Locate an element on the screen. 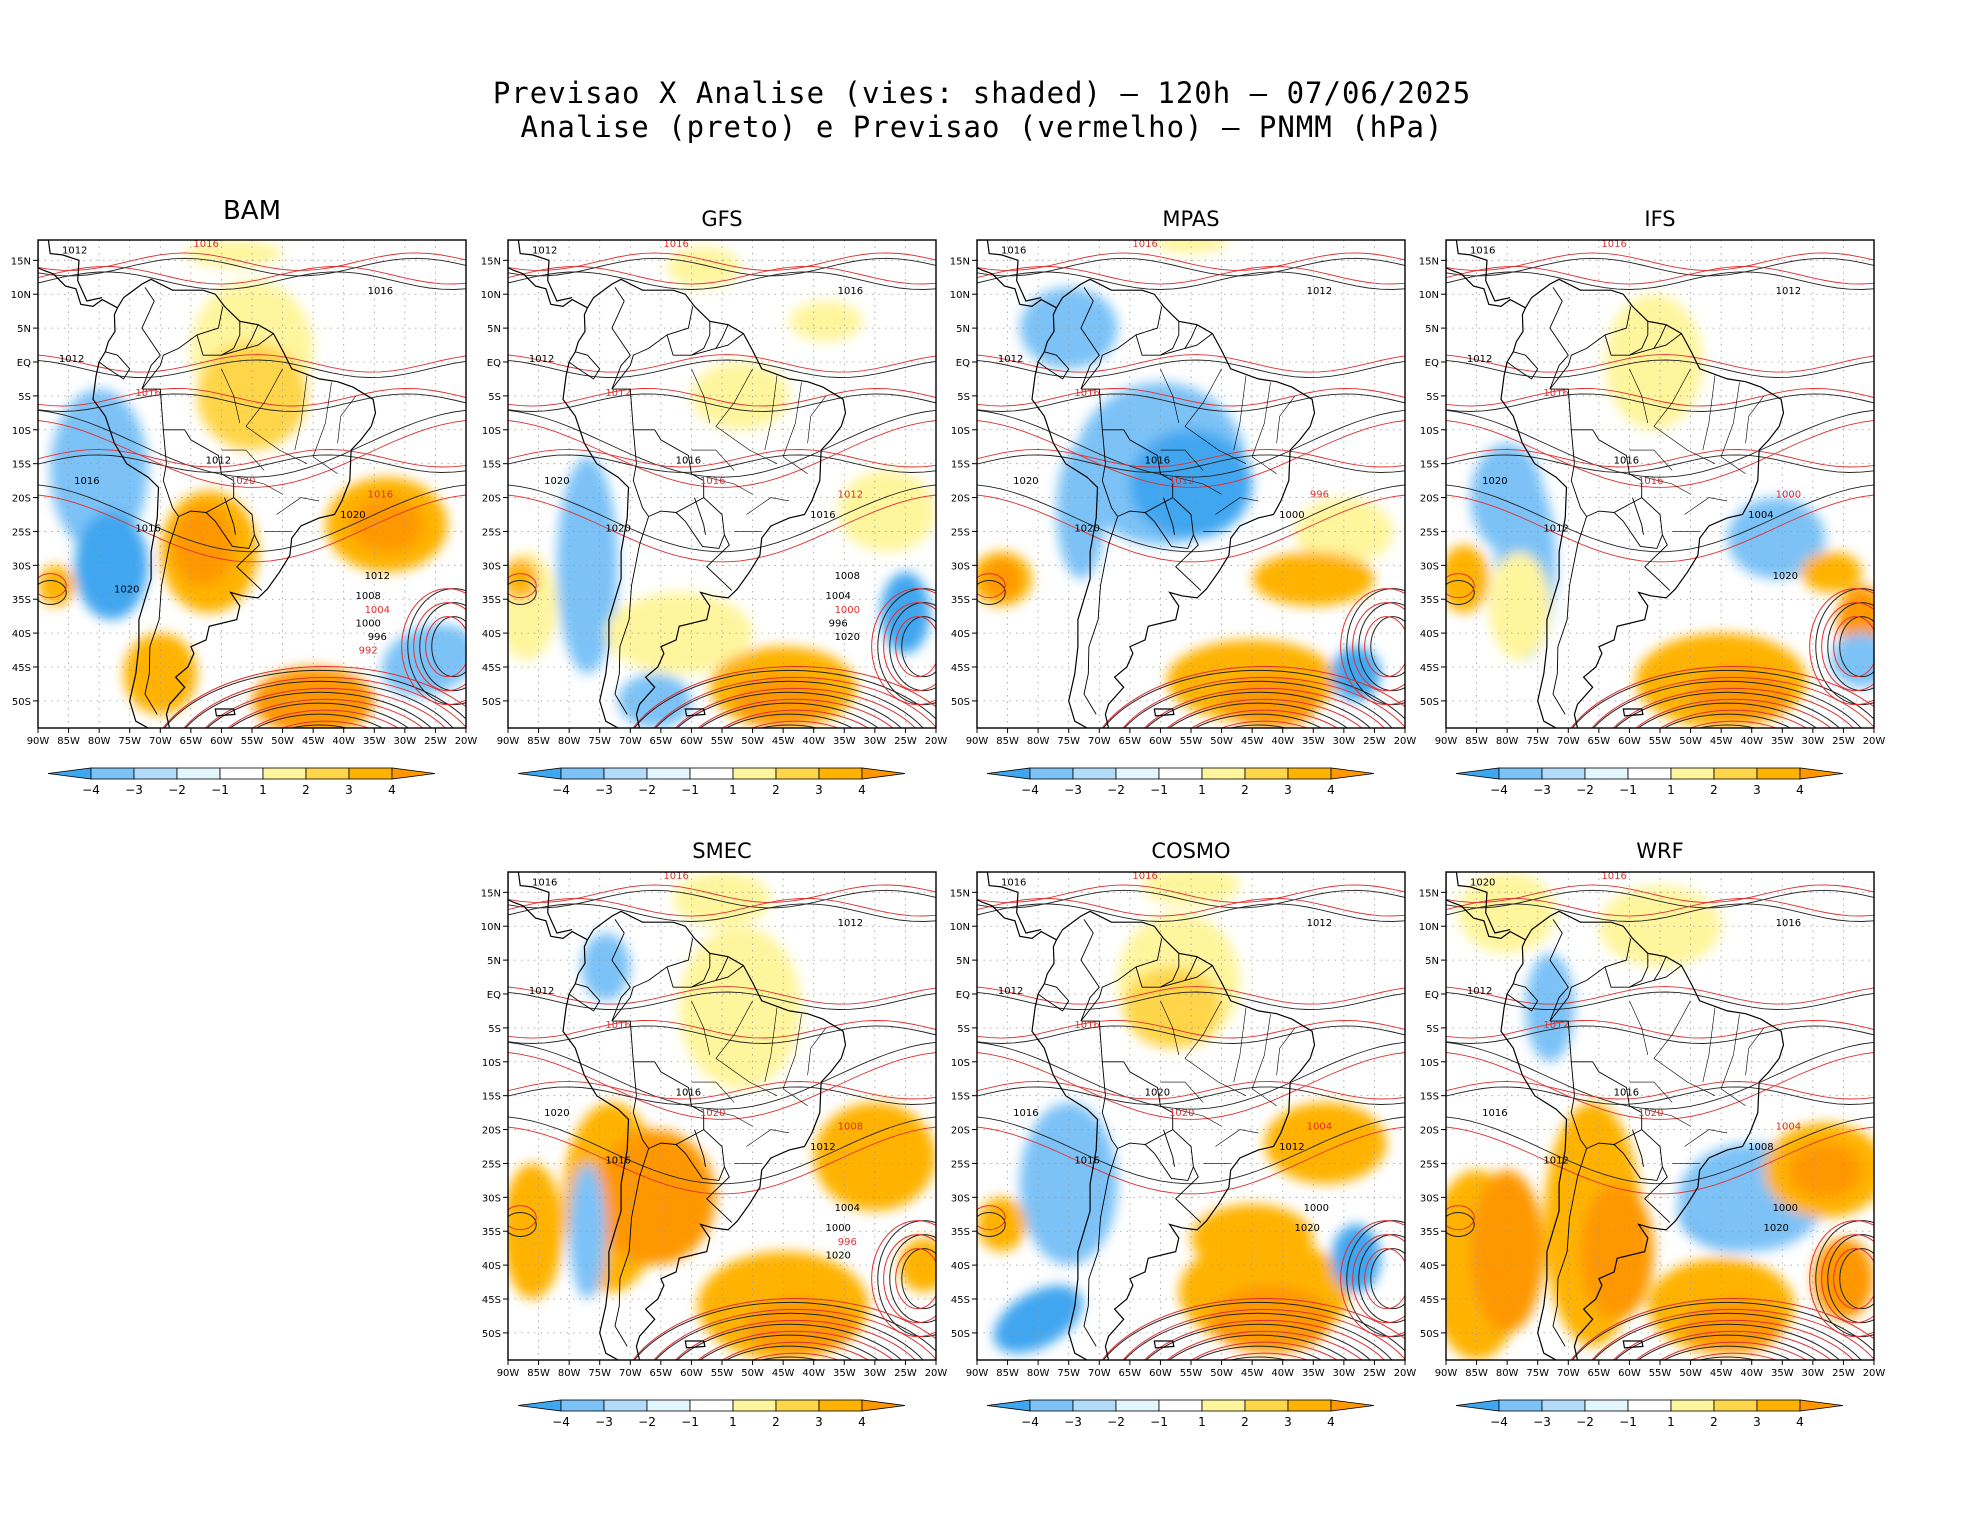  lat-tick-label: 20S is located at coordinates (491, 1131).